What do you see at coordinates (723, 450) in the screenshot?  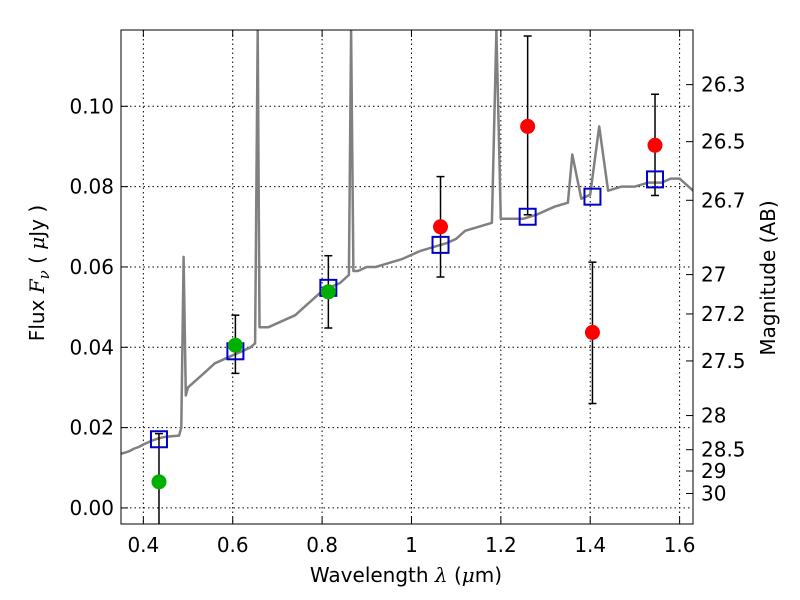 I see `y2-tick-label: 28.5` at bounding box center [723, 450].